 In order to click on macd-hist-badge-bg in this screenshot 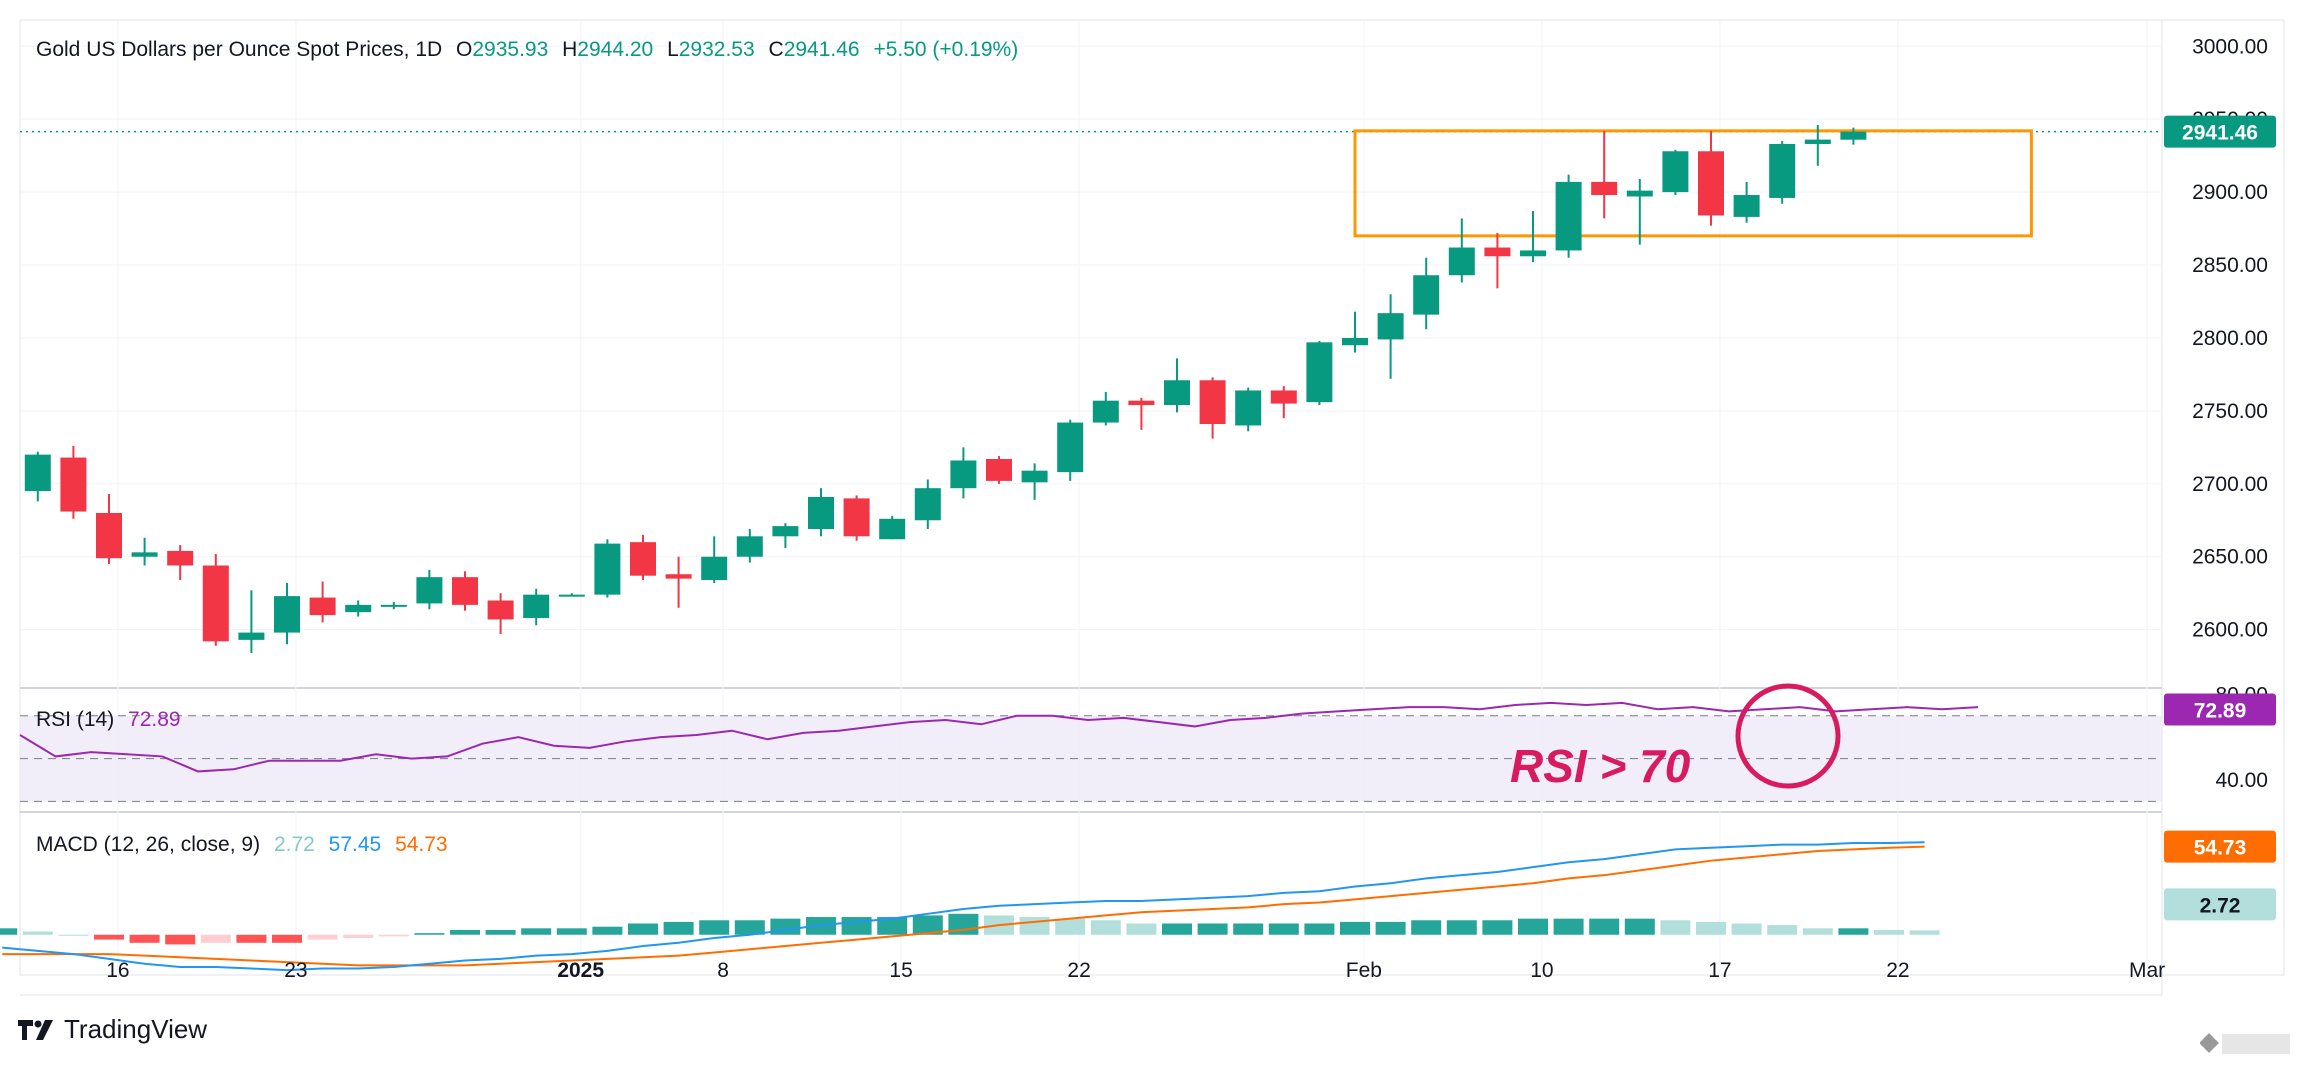, I will do `click(2220, 904)`.